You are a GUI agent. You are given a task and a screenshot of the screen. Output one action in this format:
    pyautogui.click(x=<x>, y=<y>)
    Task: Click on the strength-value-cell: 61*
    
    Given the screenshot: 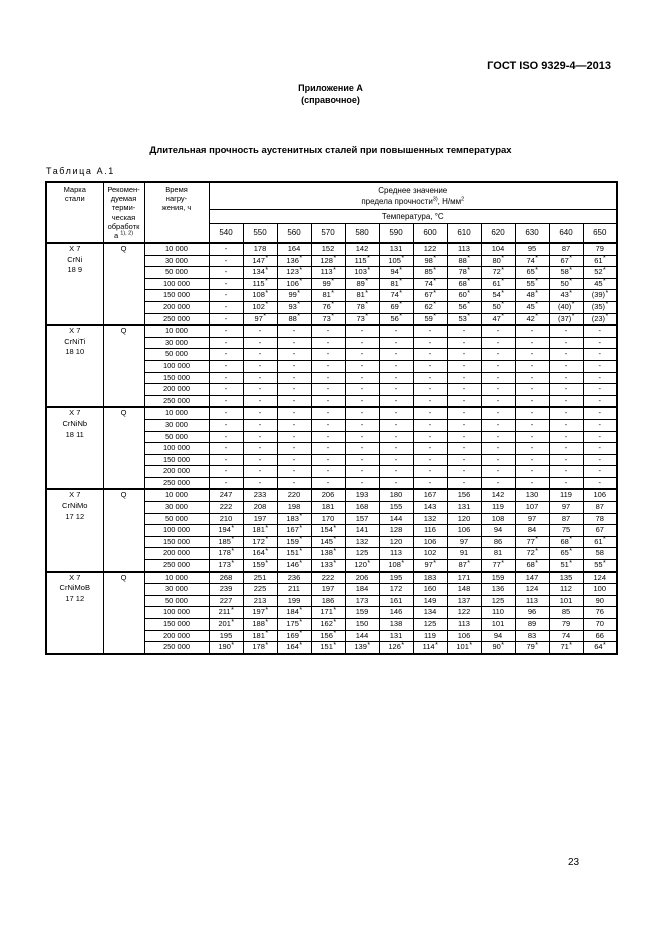 What is the action you would take?
    pyautogui.click(x=498, y=284)
    